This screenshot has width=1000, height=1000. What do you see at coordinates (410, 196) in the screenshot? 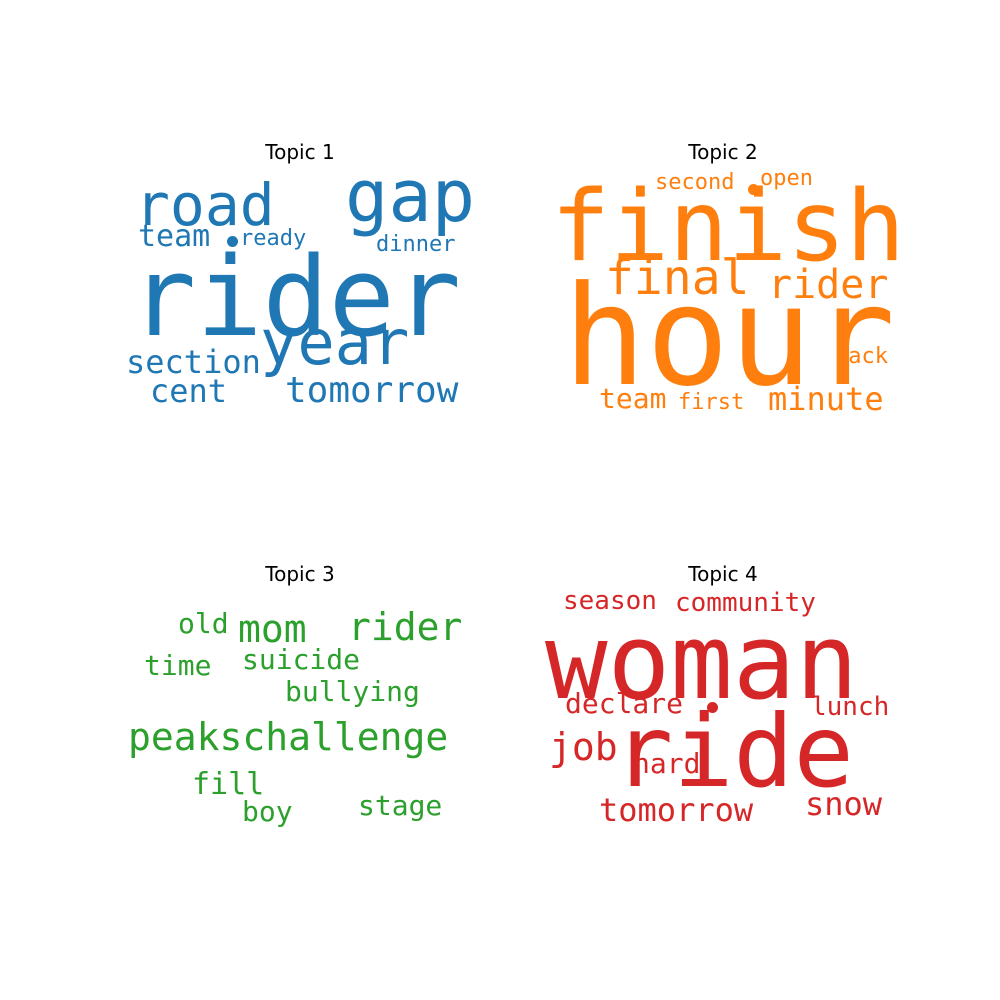
I see `cloud-word: gap` at bounding box center [410, 196].